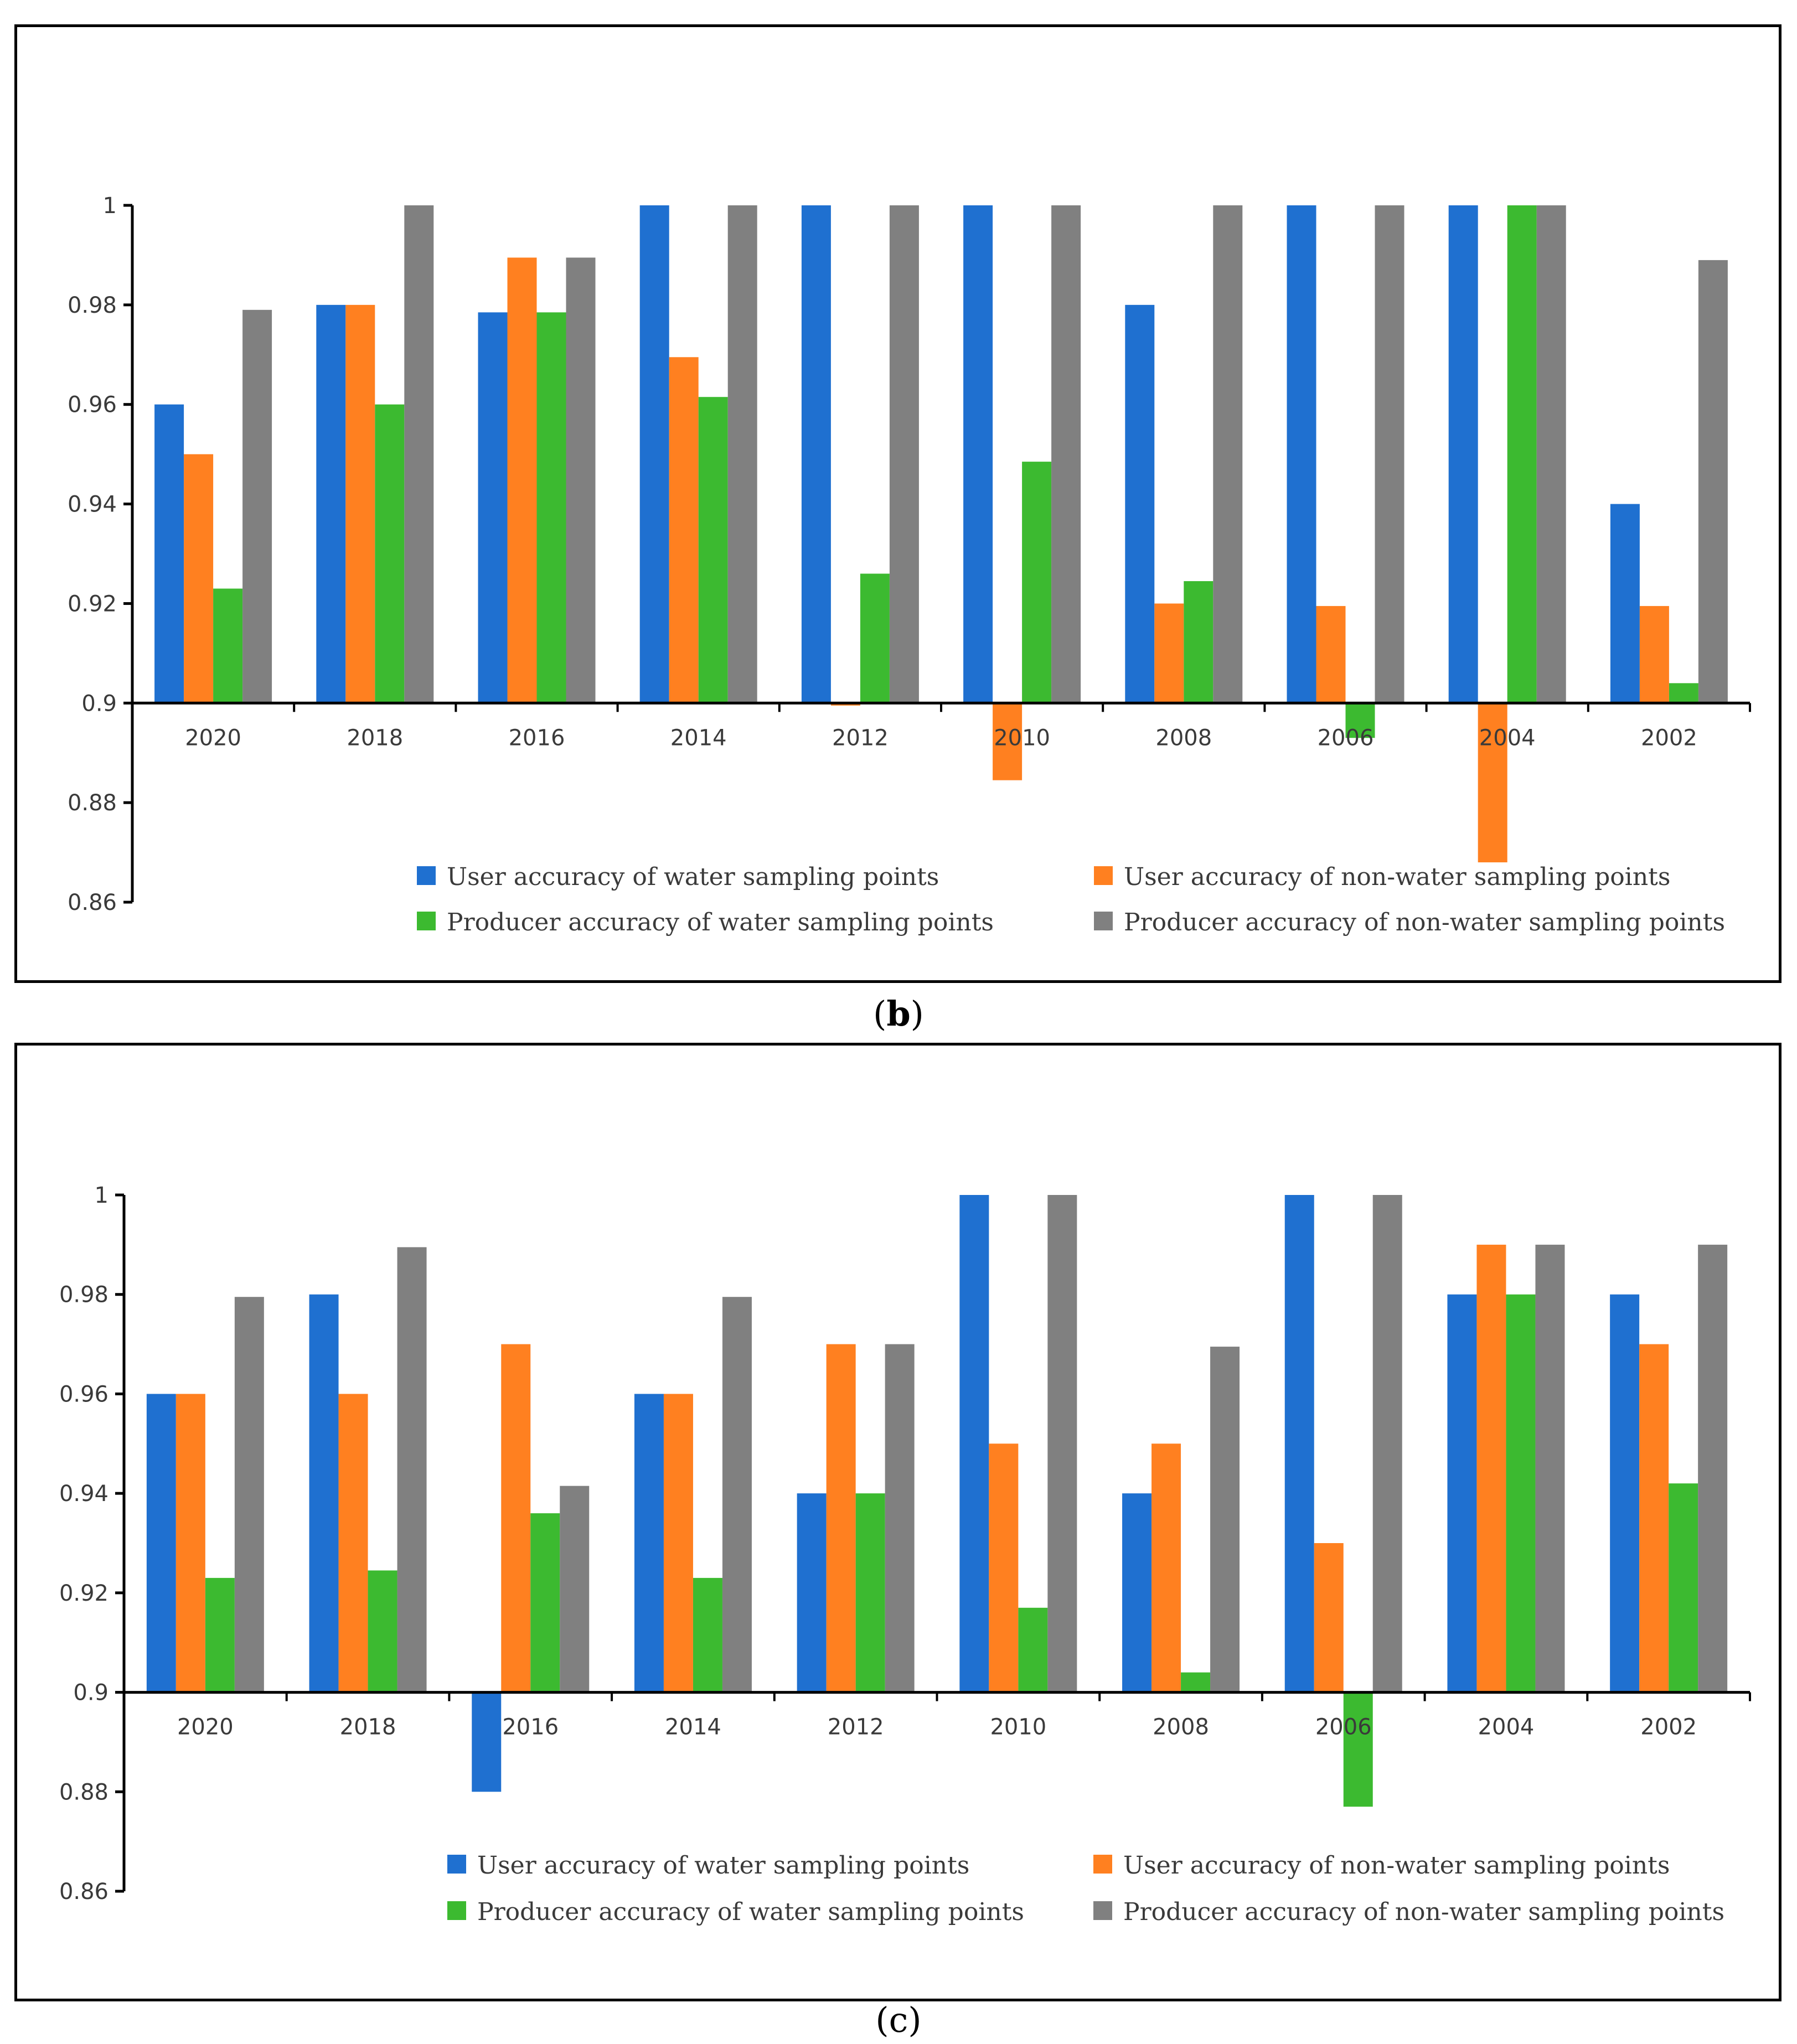 Image resolution: width=1797 pixels, height=2044 pixels. I want to click on chart-c-bar-nonwater-producer-2016, so click(575, 1589).